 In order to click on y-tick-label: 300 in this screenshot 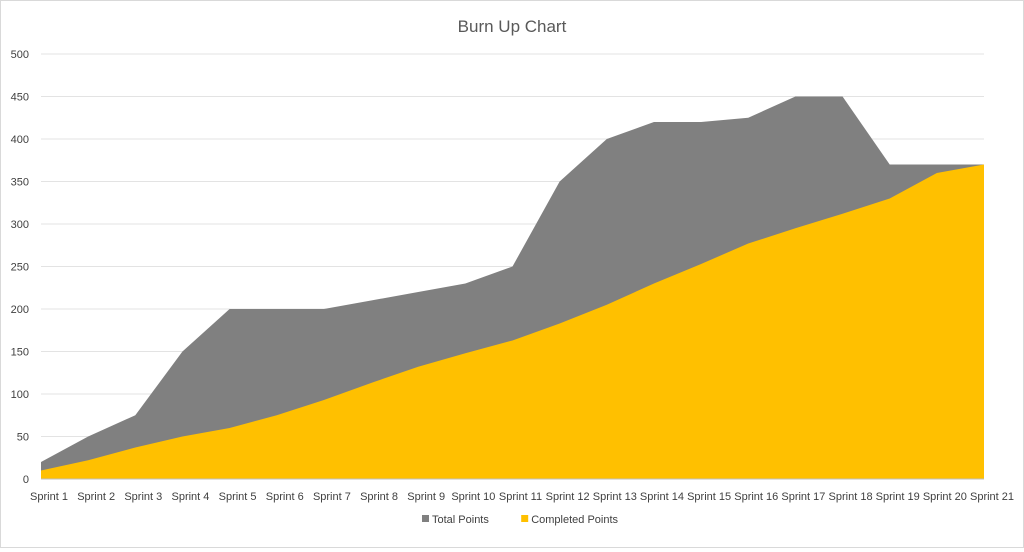, I will do `click(20, 225)`.